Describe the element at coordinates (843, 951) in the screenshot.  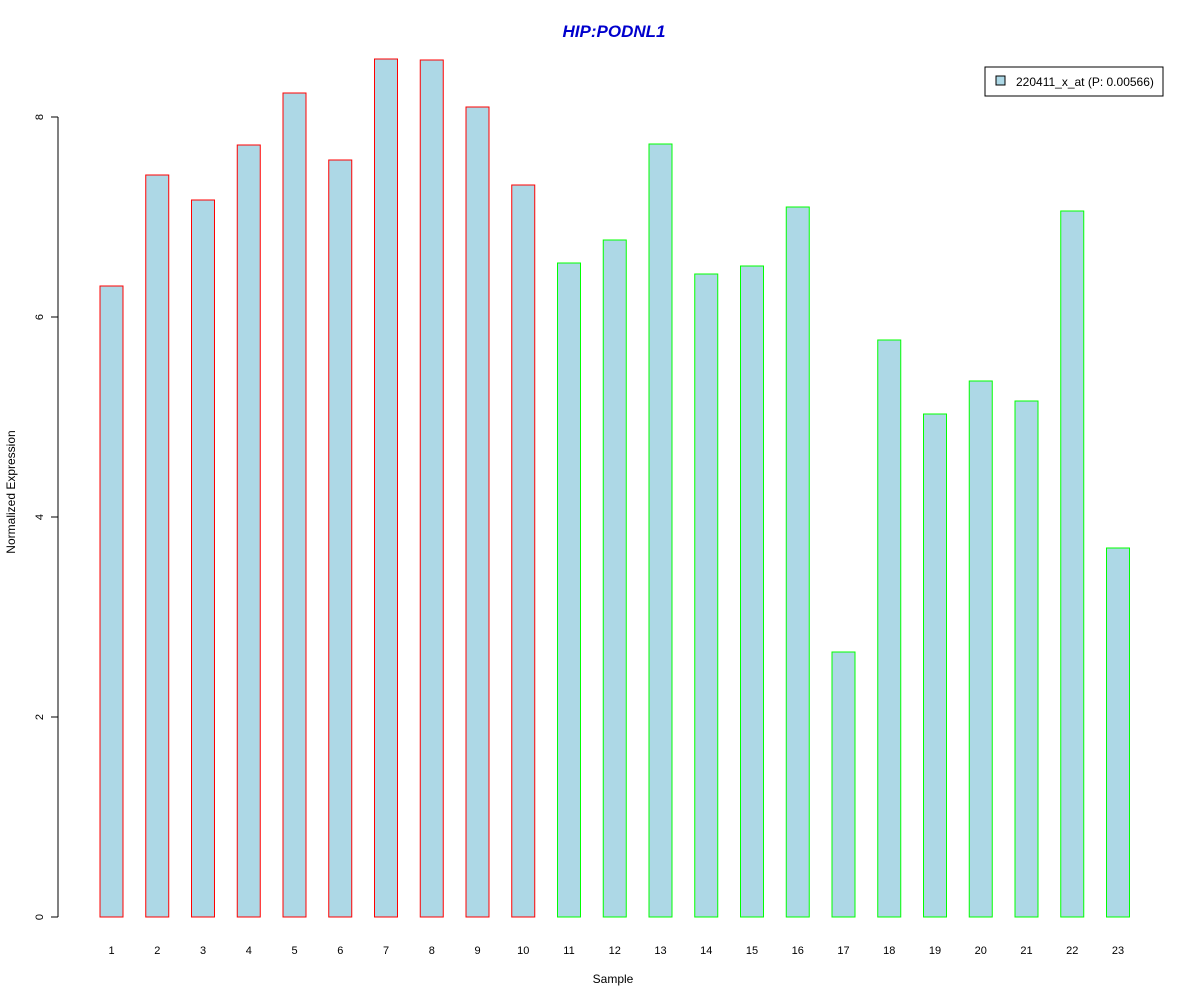
I see `x-tick-label: 17` at that location.